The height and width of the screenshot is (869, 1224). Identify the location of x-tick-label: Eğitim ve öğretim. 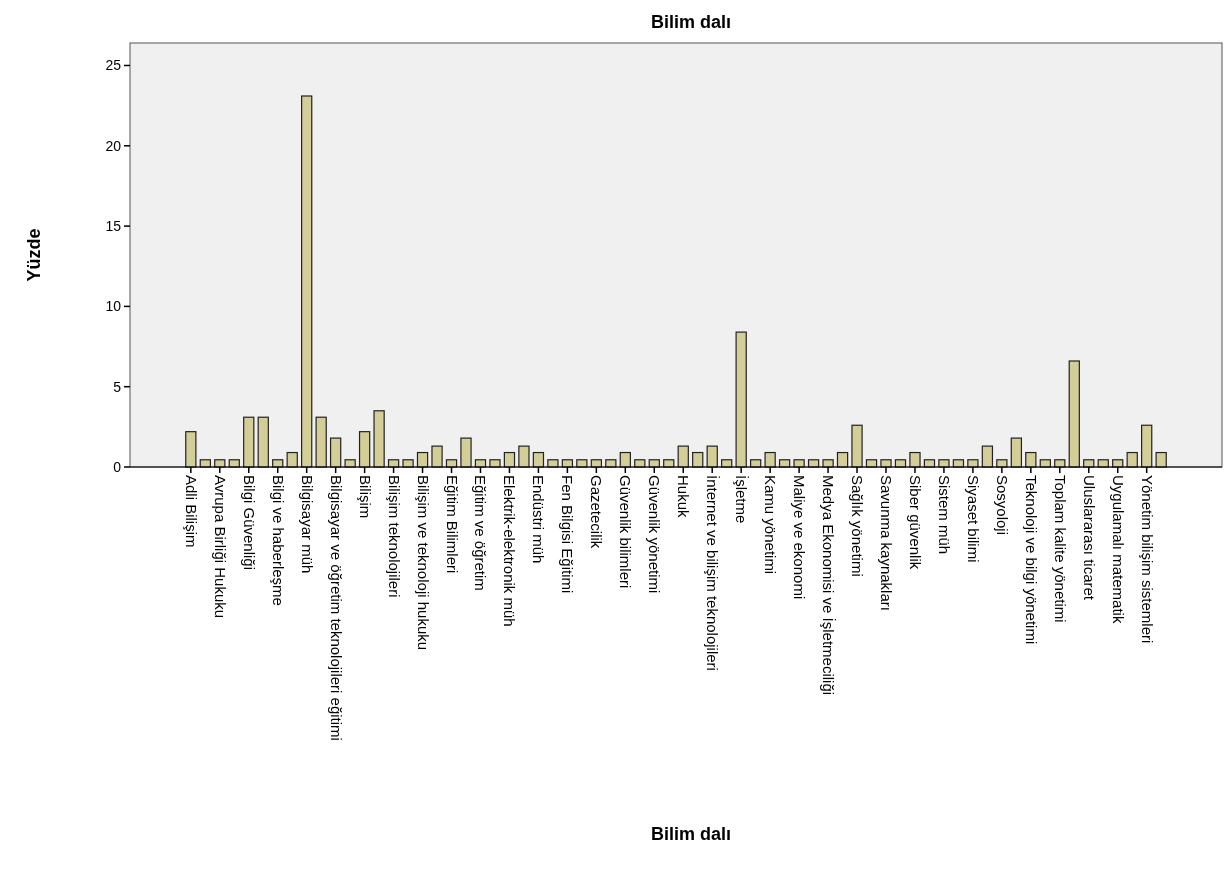
(481, 533).